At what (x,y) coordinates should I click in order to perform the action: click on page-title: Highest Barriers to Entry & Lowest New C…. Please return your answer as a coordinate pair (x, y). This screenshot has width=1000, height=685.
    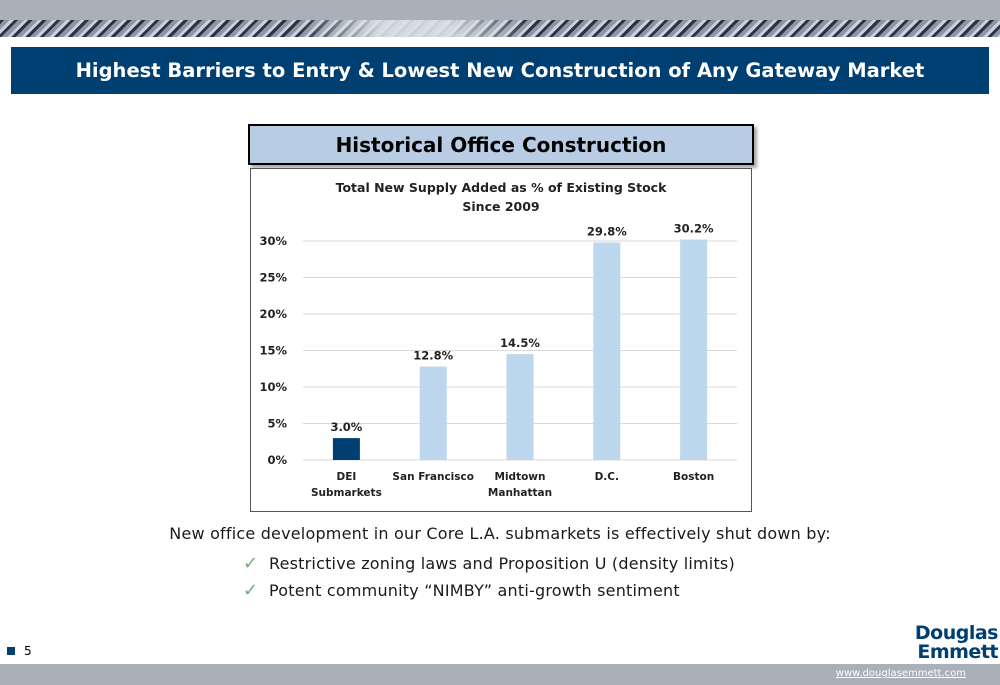
    Looking at the image, I should click on (500, 70).